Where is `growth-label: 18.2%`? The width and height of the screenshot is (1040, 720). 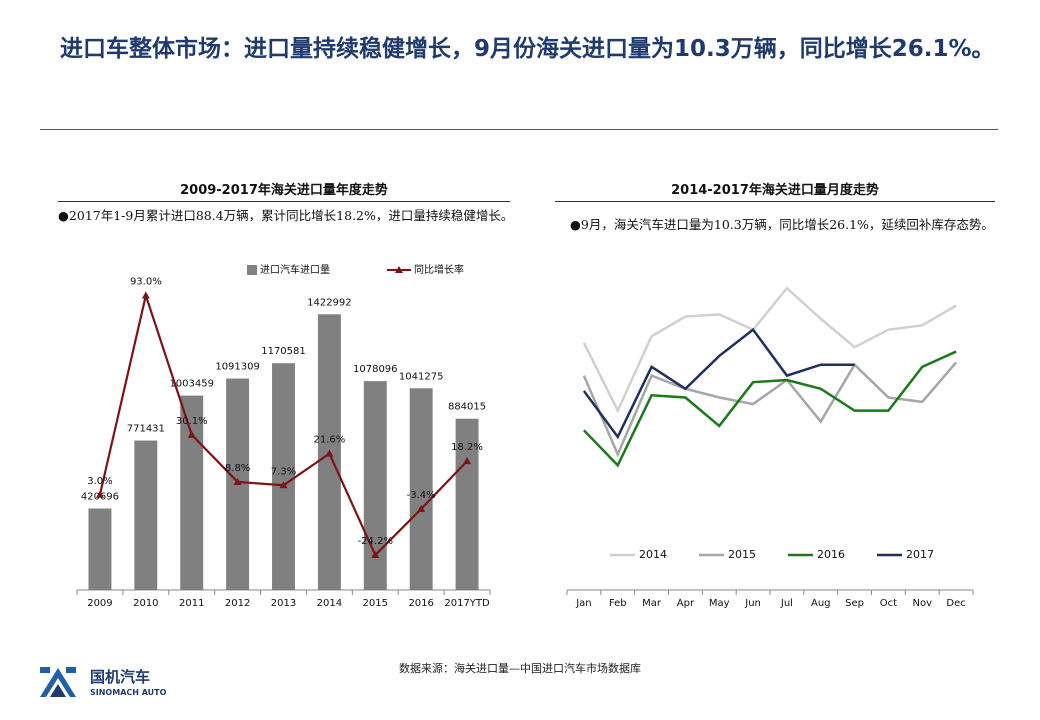
growth-label: 18.2% is located at coordinates (467, 447).